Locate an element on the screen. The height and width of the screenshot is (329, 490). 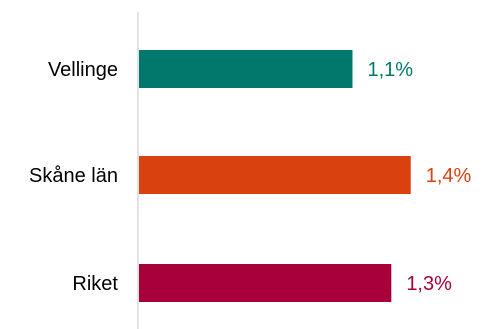
category-label-0: Vellinge is located at coordinates (83, 70).